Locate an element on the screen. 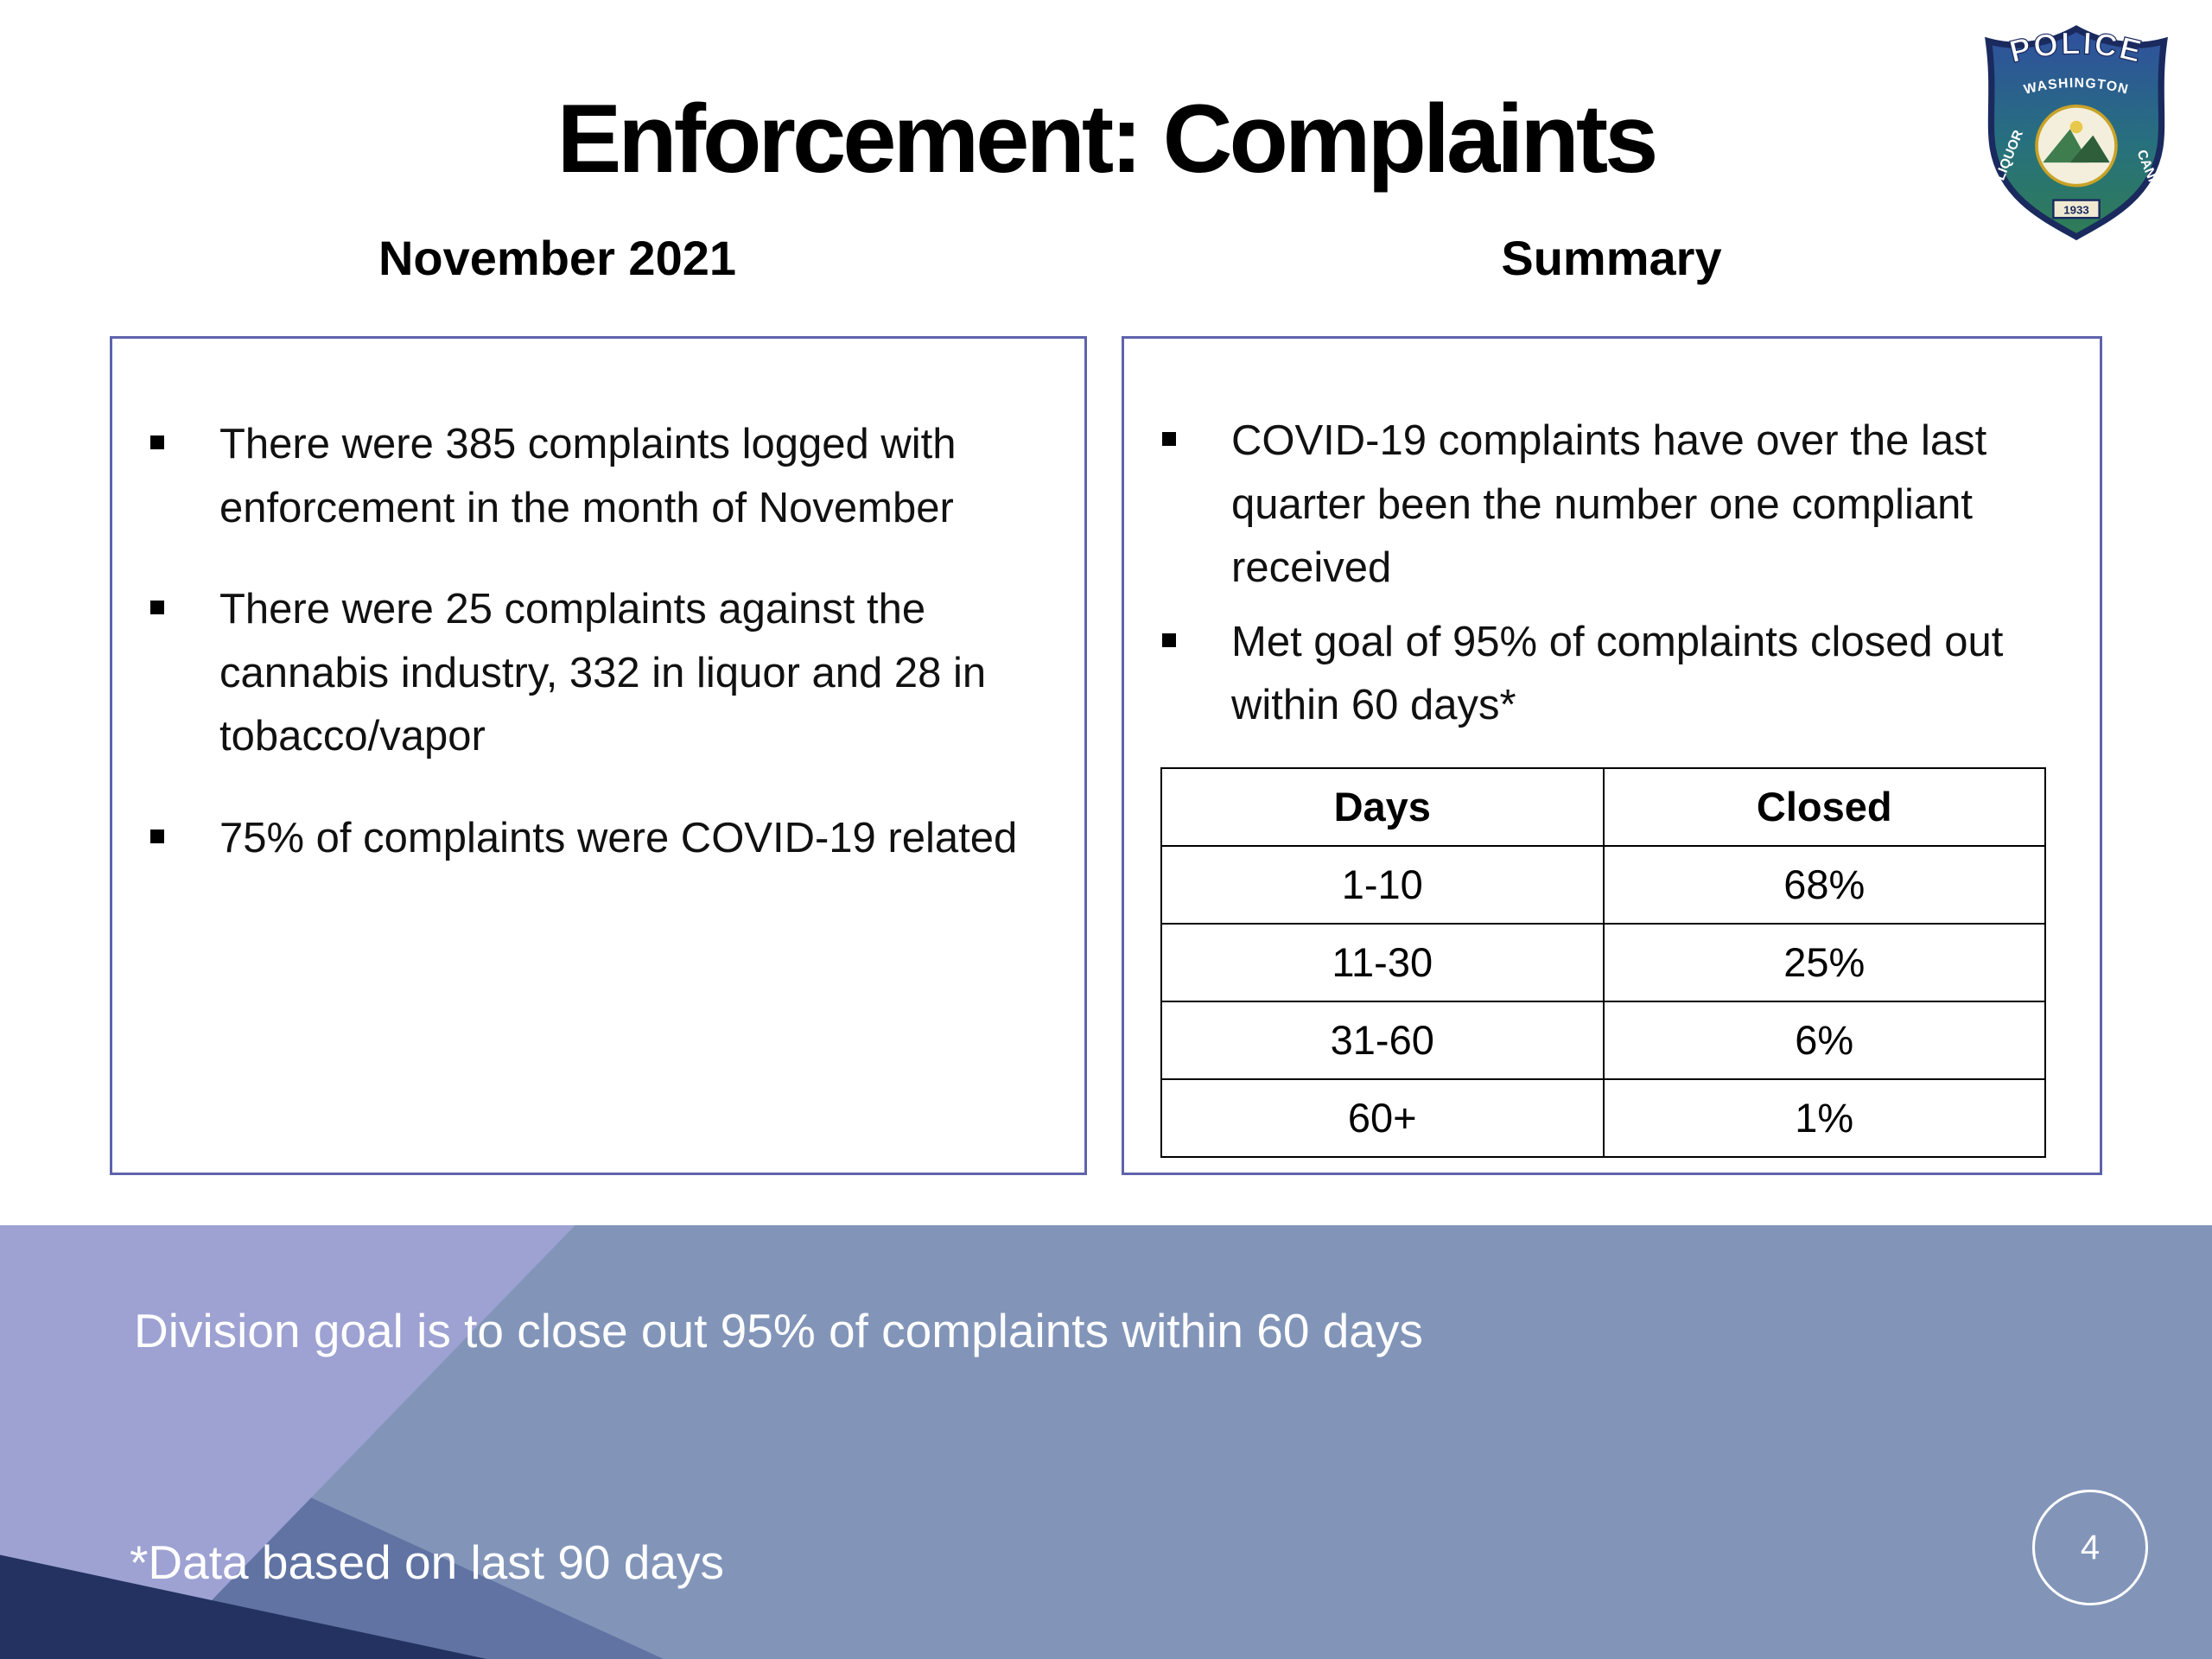  table-row: 11-30 25% is located at coordinates (1603, 962).